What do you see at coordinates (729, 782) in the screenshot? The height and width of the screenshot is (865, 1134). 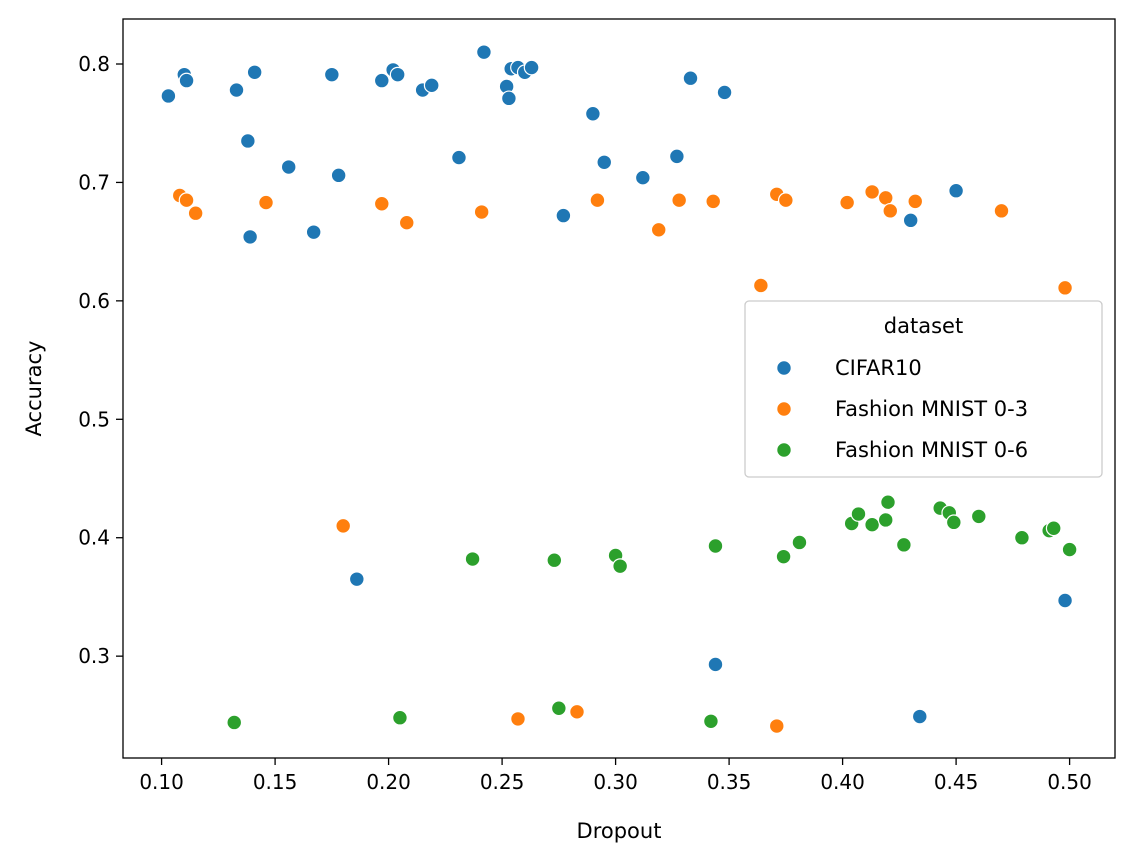 I see `x-tick-label: 0.35` at bounding box center [729, 782].